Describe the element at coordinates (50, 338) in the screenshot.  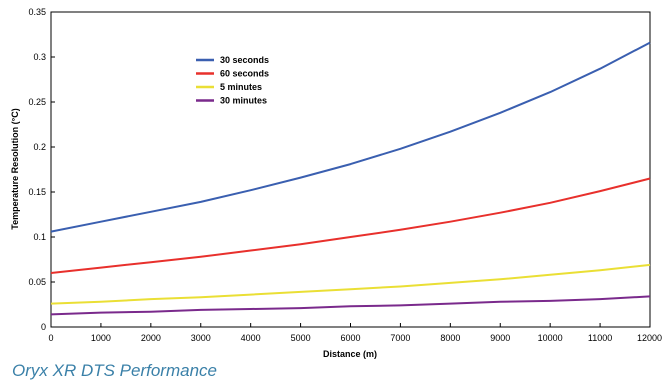
I see `x-tick-label: 0` at that location.